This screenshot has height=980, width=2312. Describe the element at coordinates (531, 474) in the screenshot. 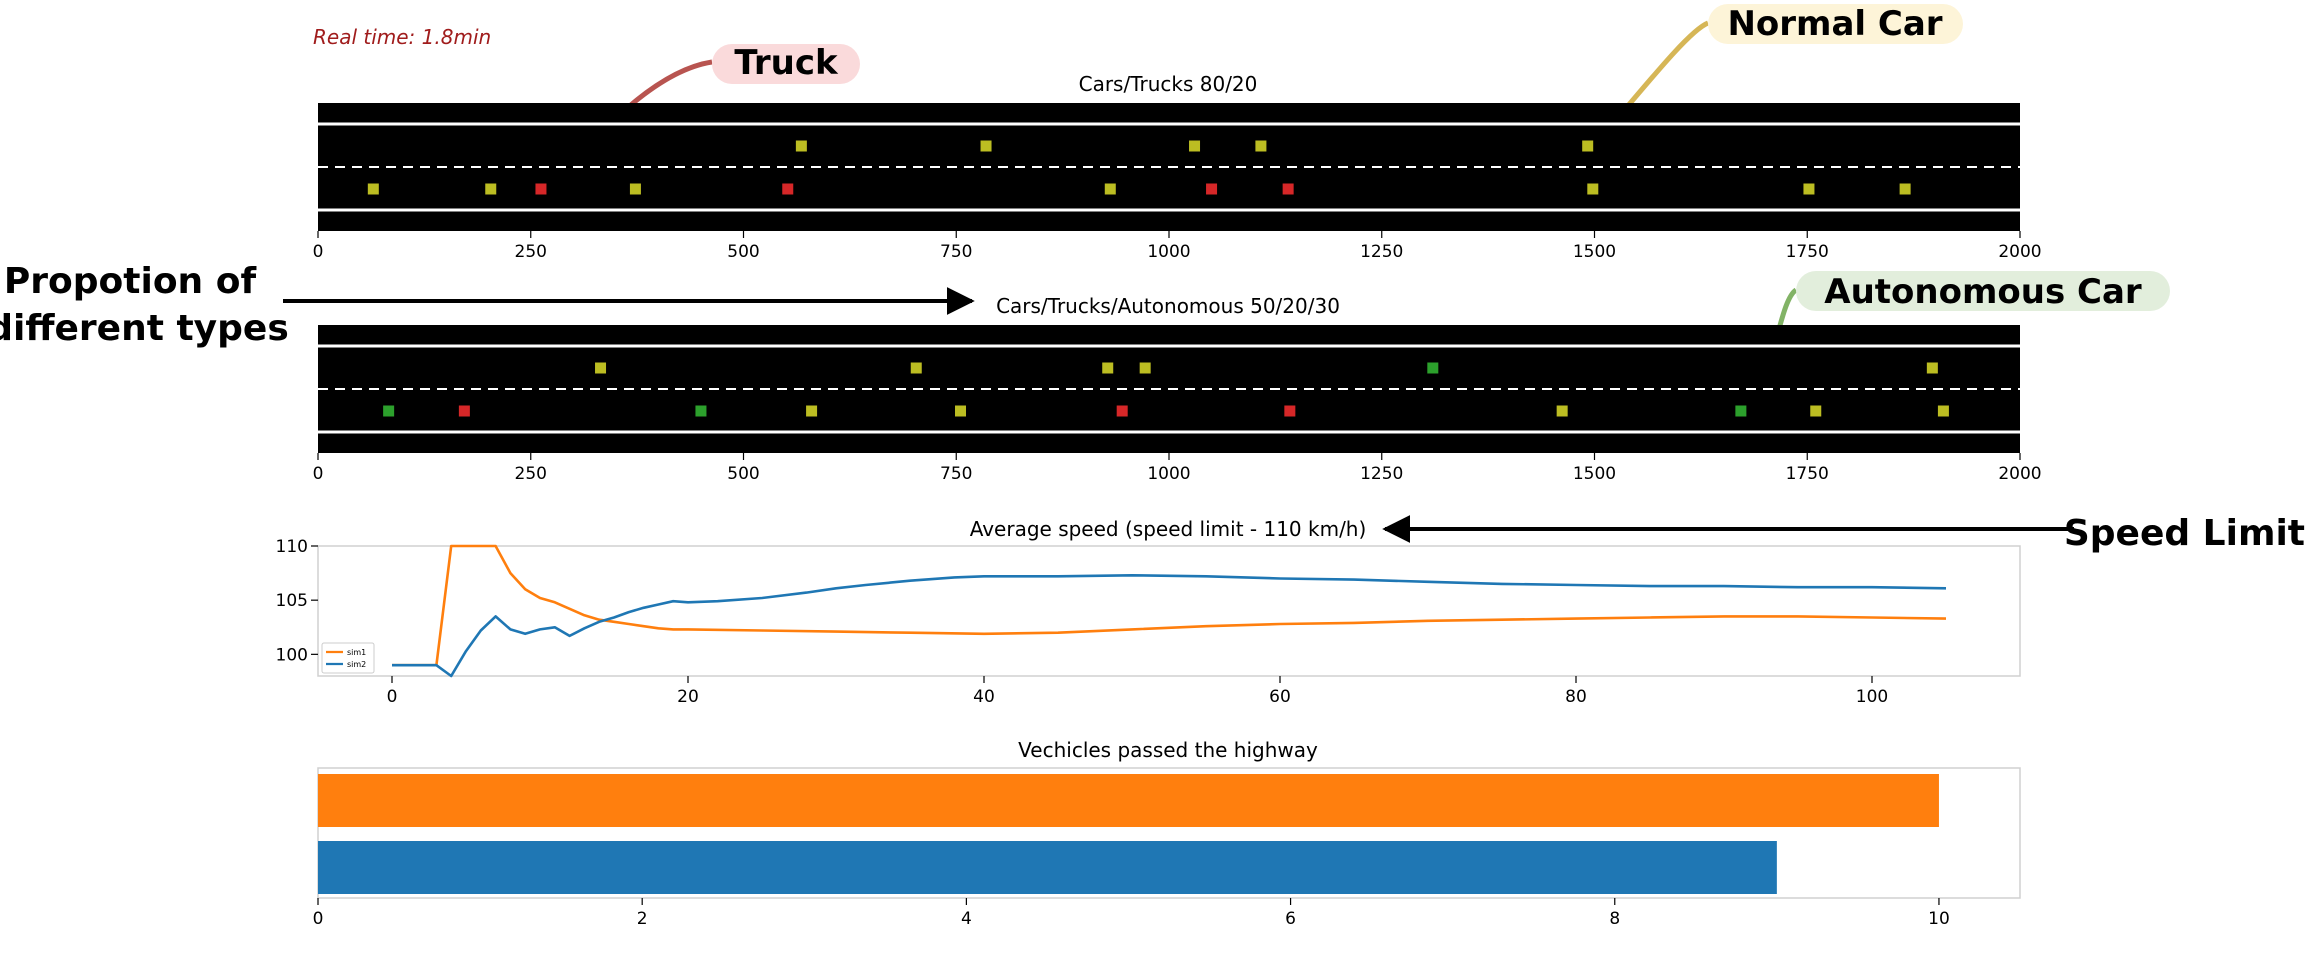

I see `highway2-x-tick-label-1: 250` at that location.